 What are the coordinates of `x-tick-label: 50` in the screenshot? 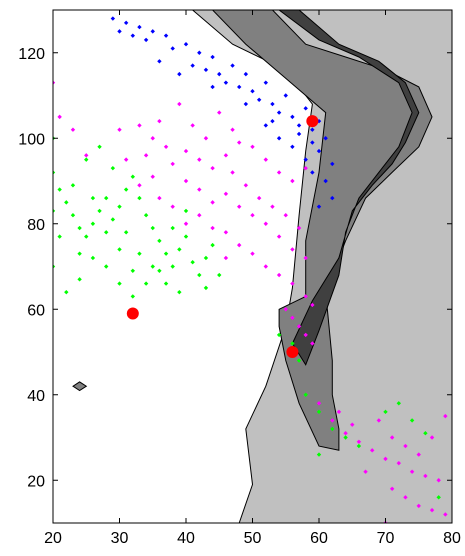 It's located at (253, 538).